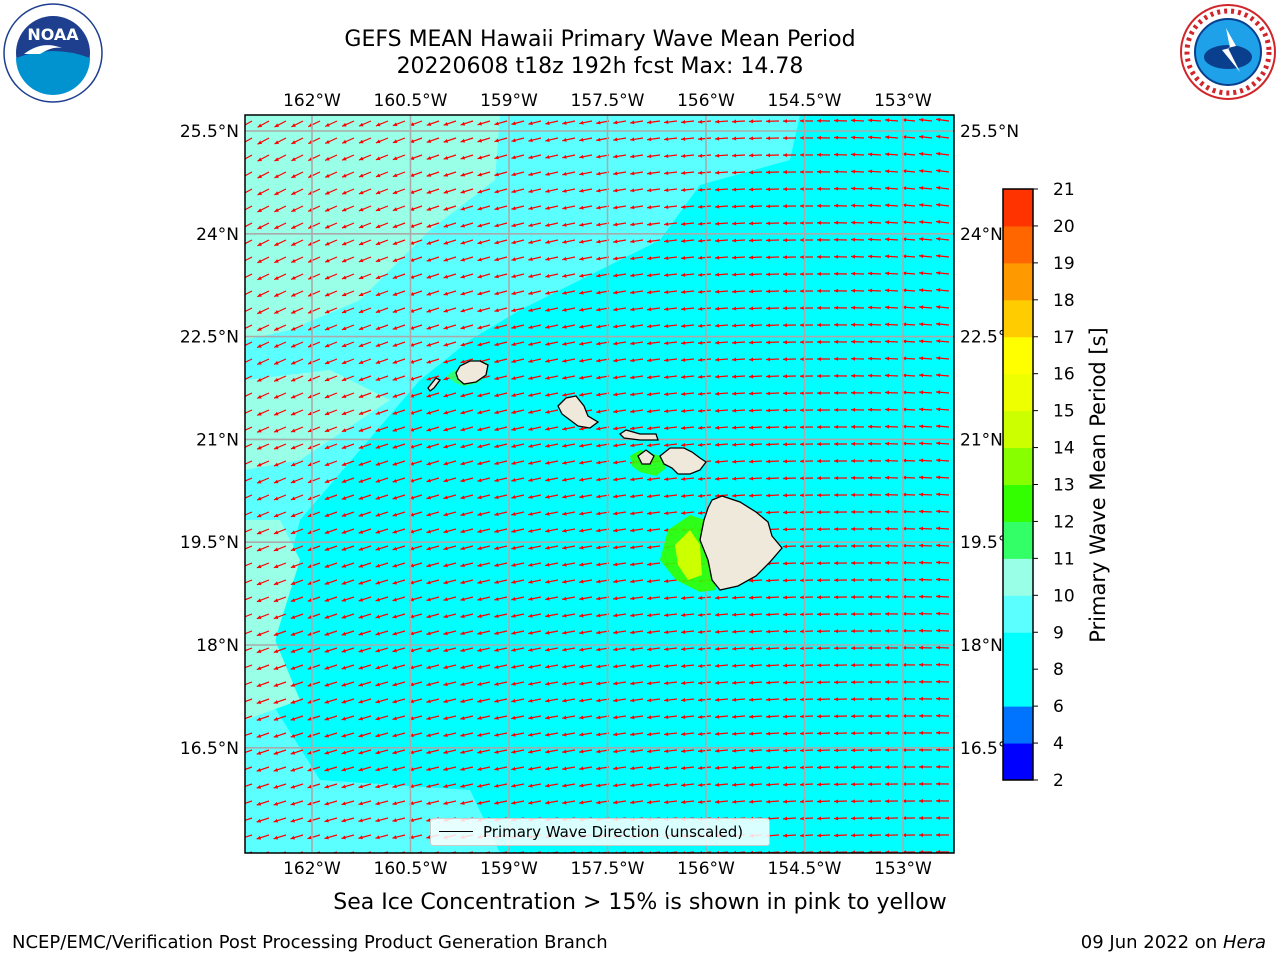  I want to click on lat-label-left: 21°N, so click(217, 440).